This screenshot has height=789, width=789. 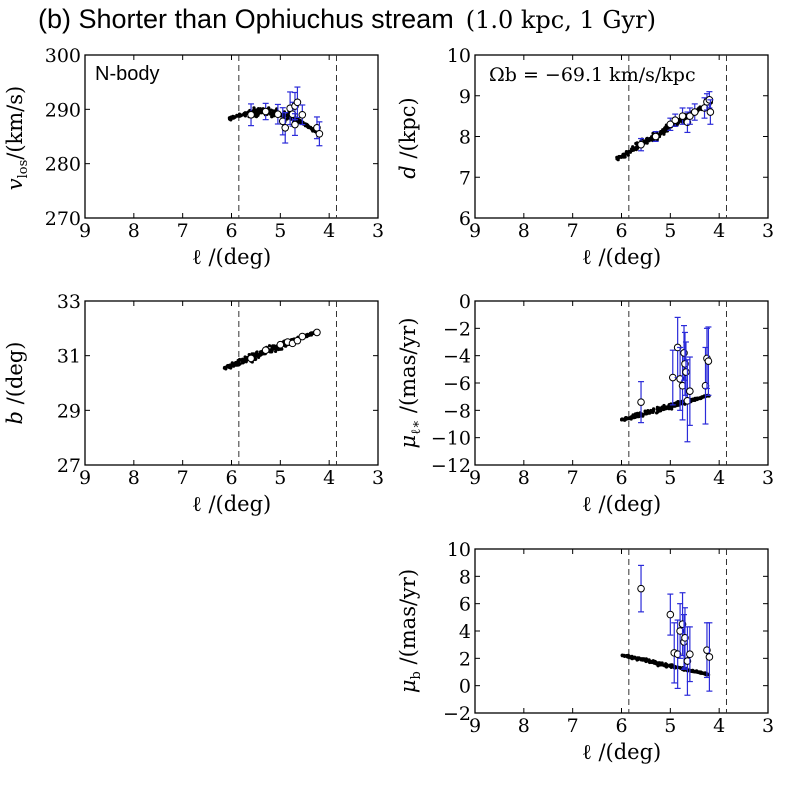 I want to click on panel-annotation: Ωb = −69.1 km/s/kpc, so click(x=592, y=75).